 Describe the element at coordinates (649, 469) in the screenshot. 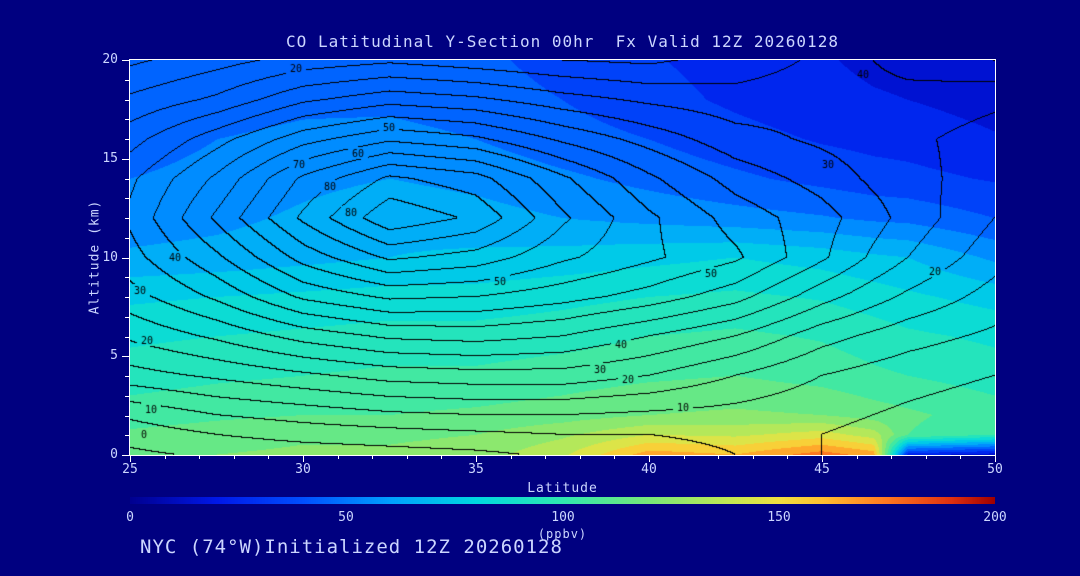

I see `x-tick-label: 40` at that location.